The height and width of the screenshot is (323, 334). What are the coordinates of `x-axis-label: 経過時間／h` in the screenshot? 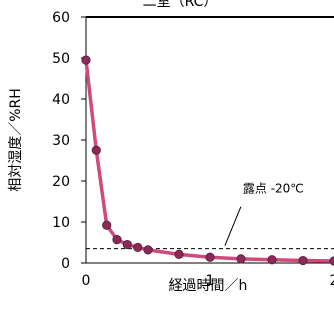 It's located at (208, 286).